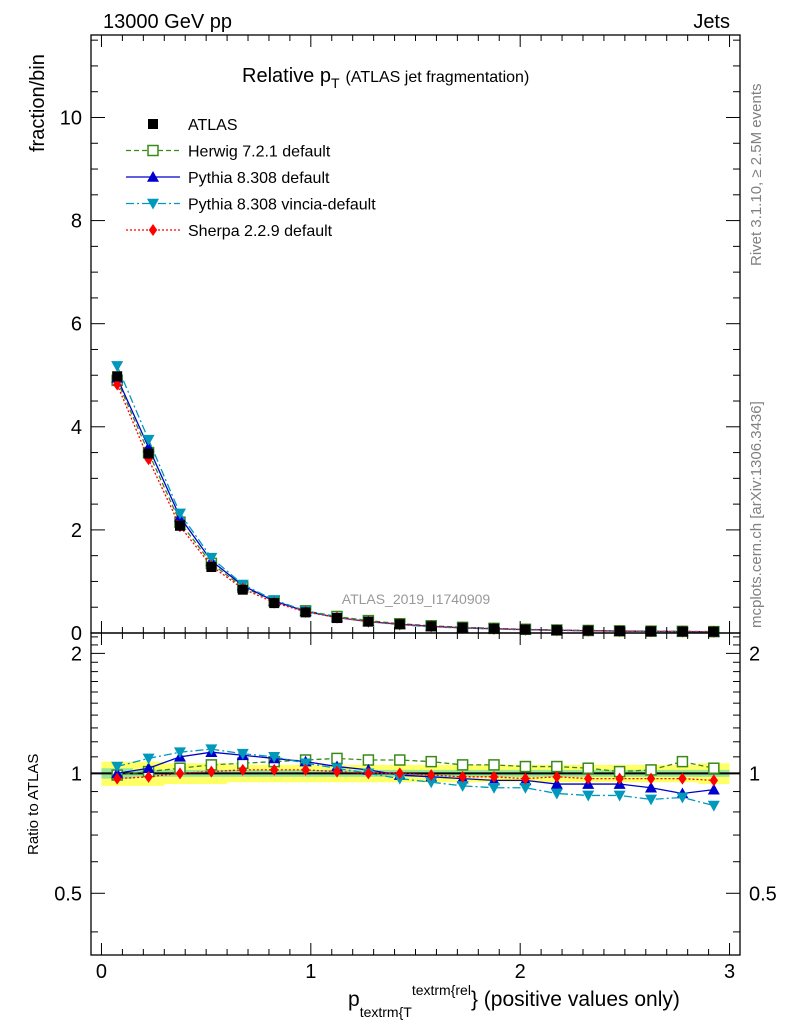 This screenshot has height=1024, width=786. I want to click on ratio-series-vincia, so click(415, 778).